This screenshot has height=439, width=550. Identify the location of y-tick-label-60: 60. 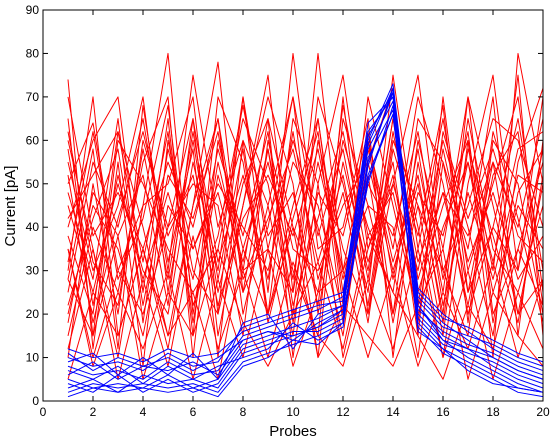
(33, 140).